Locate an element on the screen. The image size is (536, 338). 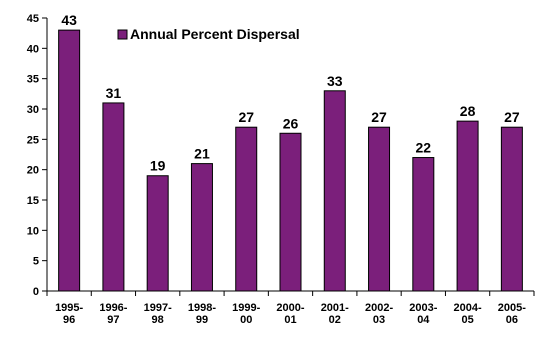
x-tick-label: 1999-00 is located at coordinates (246, 314).